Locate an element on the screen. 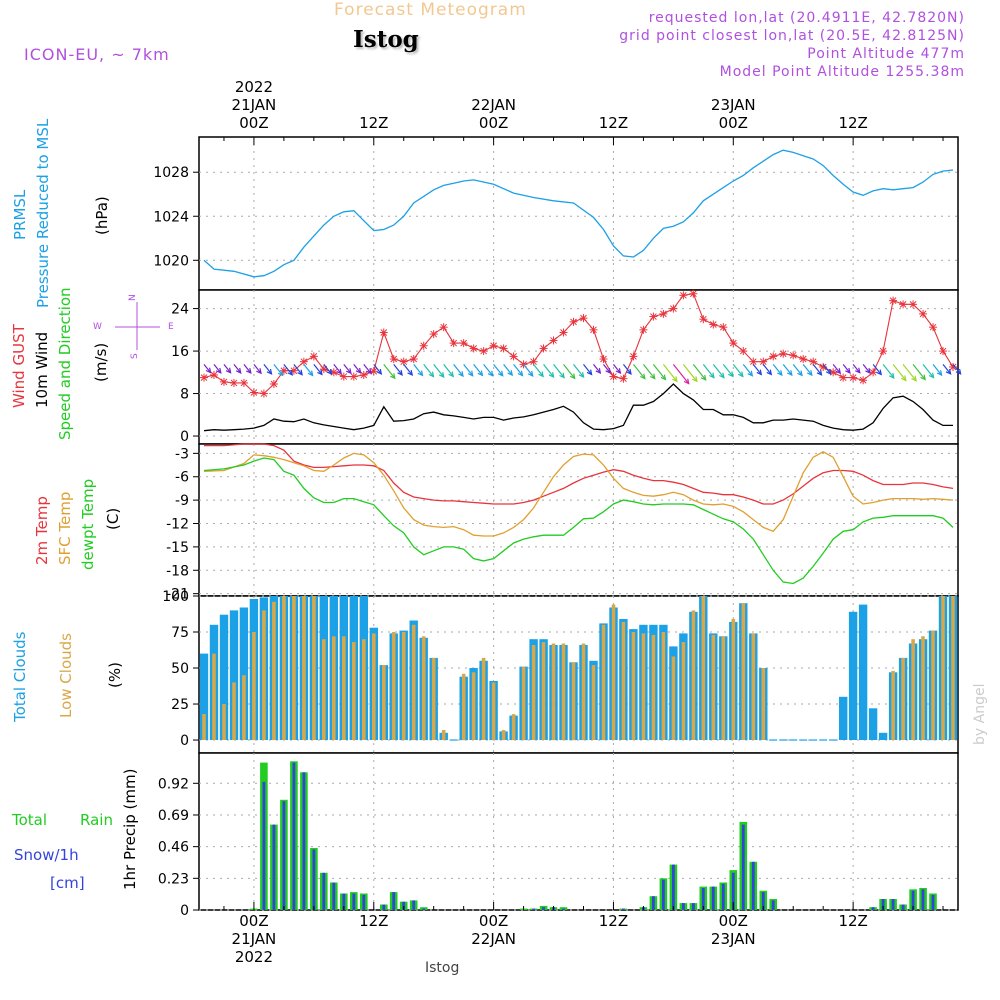 This screenshot has height=1000, width=1000. cloud-unit: (%) is located at coordinates (115, 675).